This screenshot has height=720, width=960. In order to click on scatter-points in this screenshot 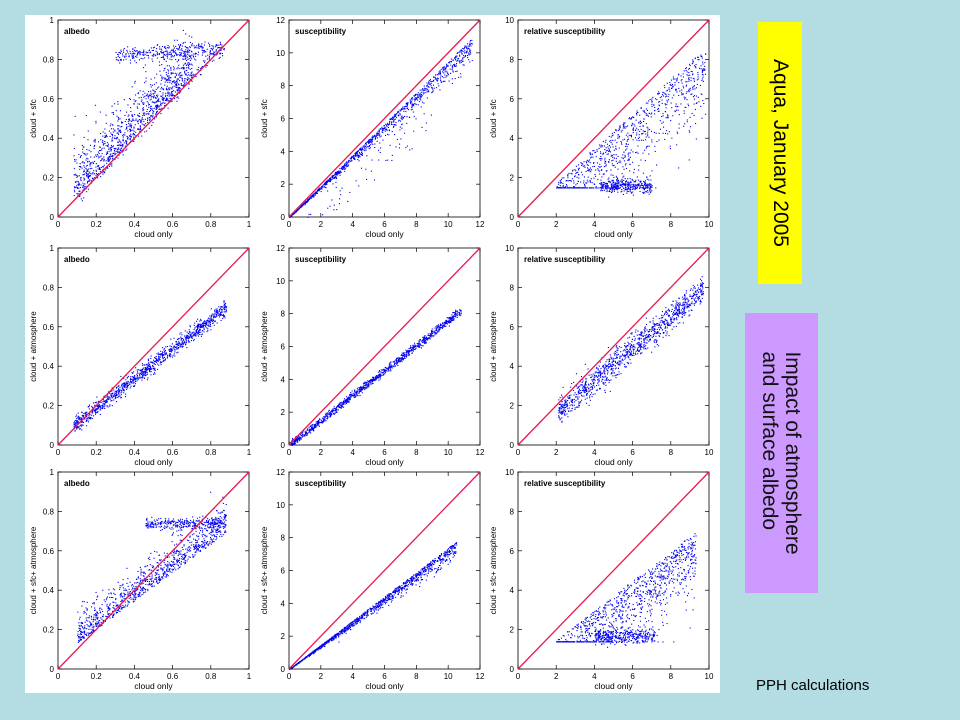, I will do `click(381, 128)`.